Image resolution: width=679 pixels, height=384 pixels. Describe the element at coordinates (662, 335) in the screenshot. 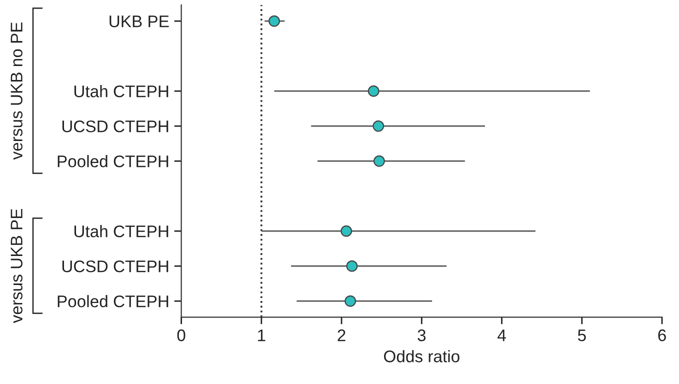

I see `x-tick-label: 6` at that location.